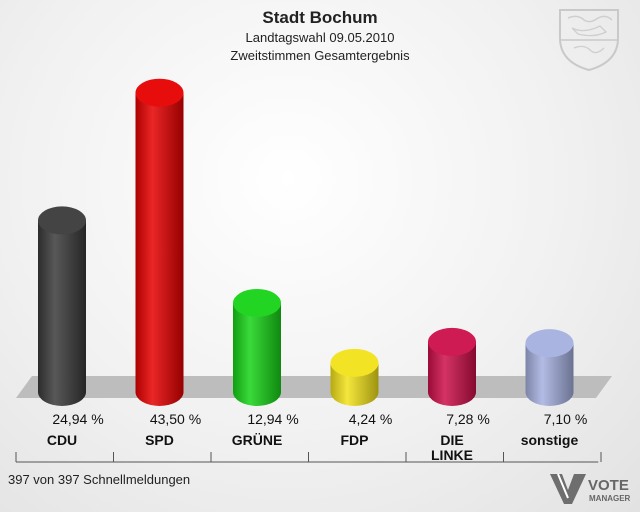 Image resolution: width=640 pixels, height=512 pixels. Describe the element at coordinates (320, 17) in the screenshot. I see `chart-title: Stadt Bochum` at that location.